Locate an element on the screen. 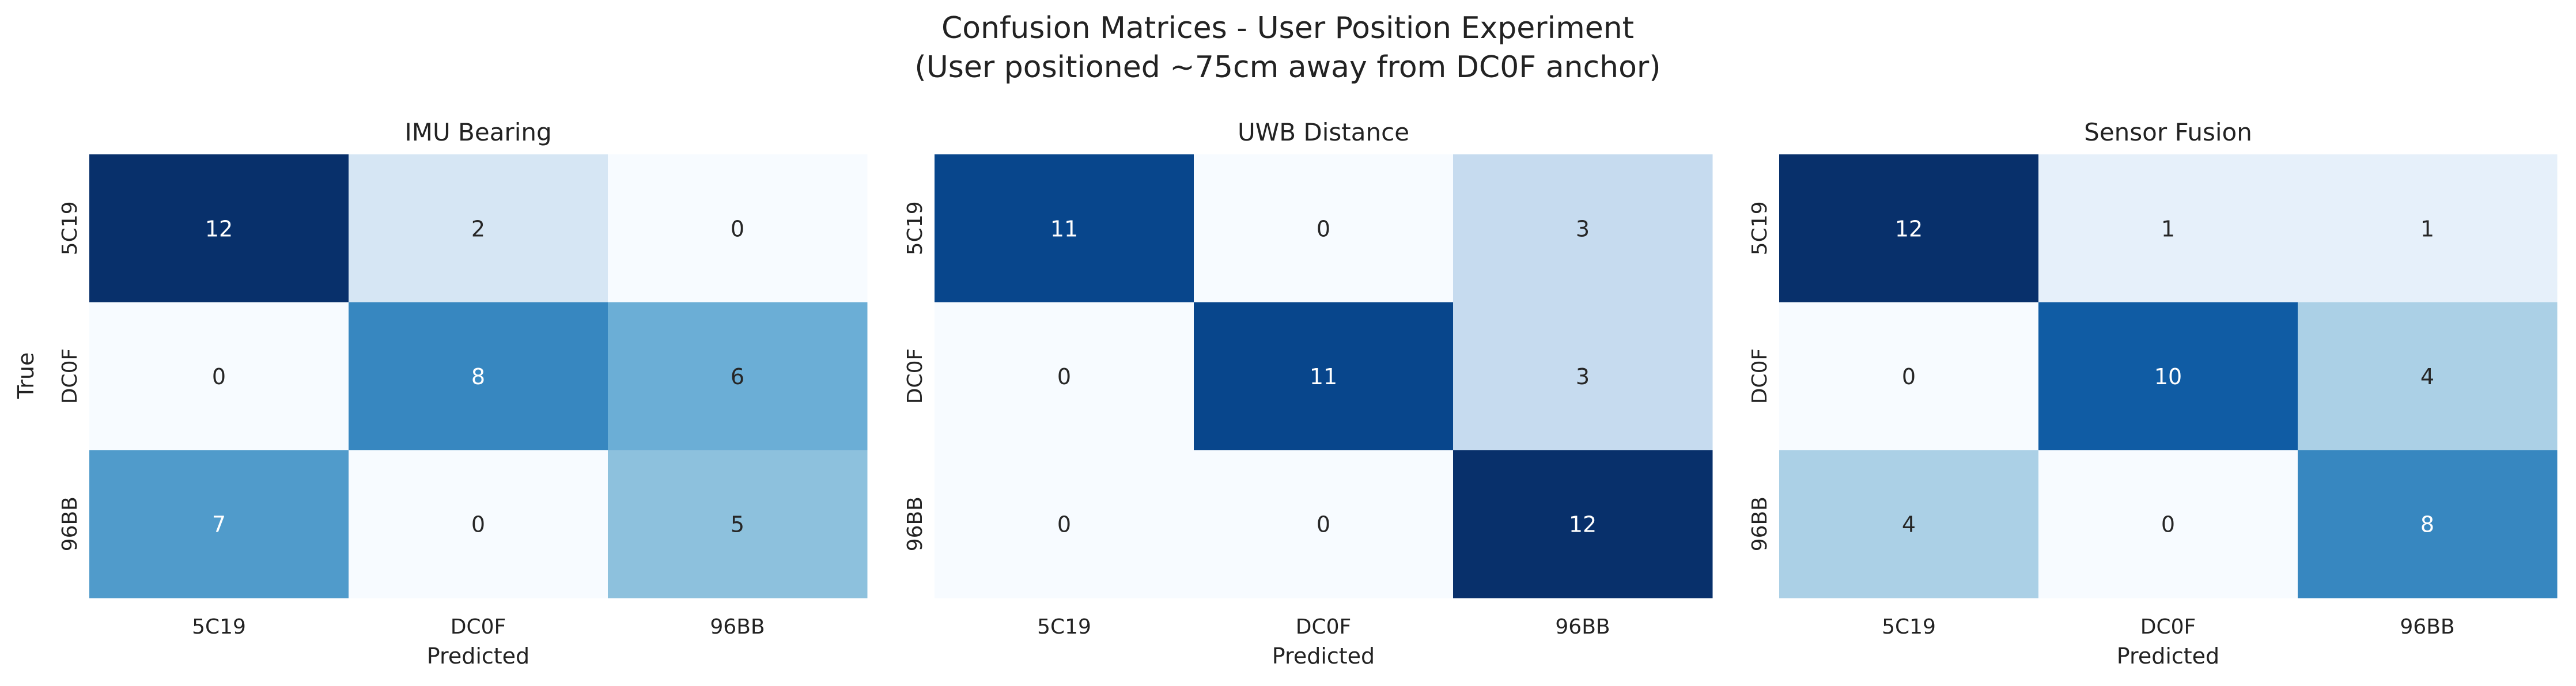 The image size is (2576, 686). cell-value-labels: 12 1 10 10 44 0 8 is located at coordinates (2164, 376).